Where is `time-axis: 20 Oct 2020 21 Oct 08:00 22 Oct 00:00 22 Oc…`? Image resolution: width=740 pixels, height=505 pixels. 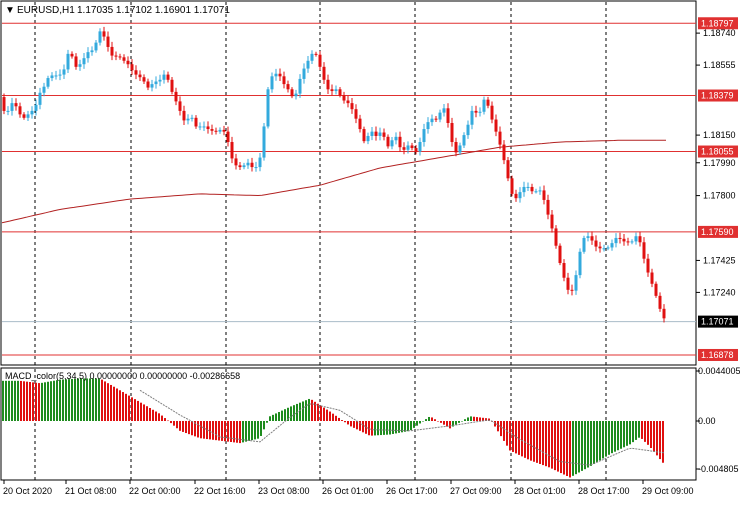 time-axis: 20 Oct 2020 21 Oct 08:00 22 Oct 00:00 22 Oc… is located at coordinates (348, 488).